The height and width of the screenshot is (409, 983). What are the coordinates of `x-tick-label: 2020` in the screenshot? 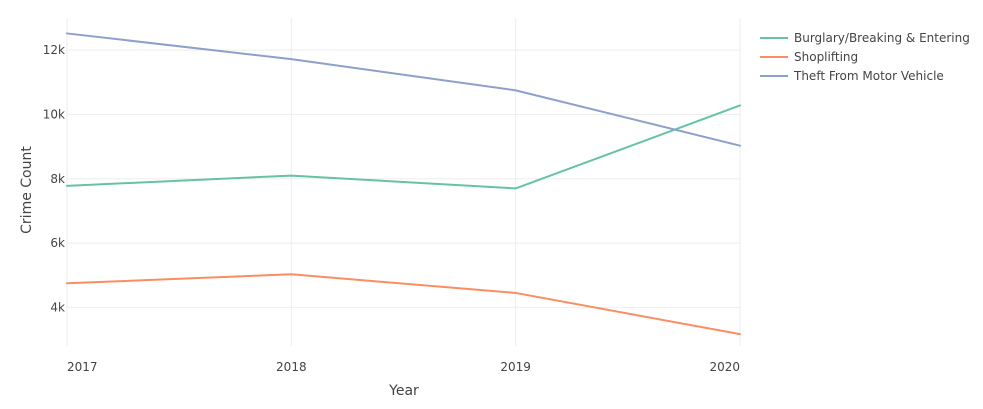 It's located at (724, 367).